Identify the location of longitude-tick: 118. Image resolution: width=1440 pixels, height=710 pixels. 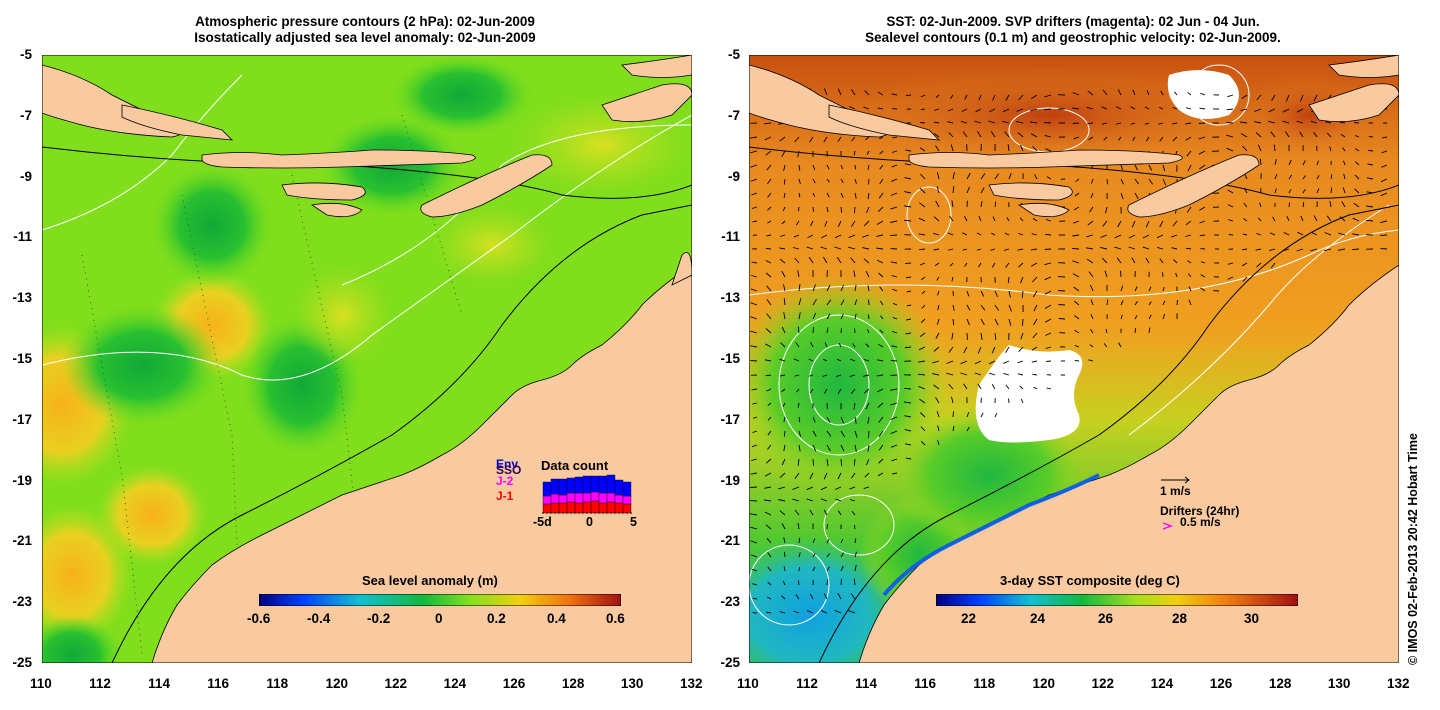
(984, 683).